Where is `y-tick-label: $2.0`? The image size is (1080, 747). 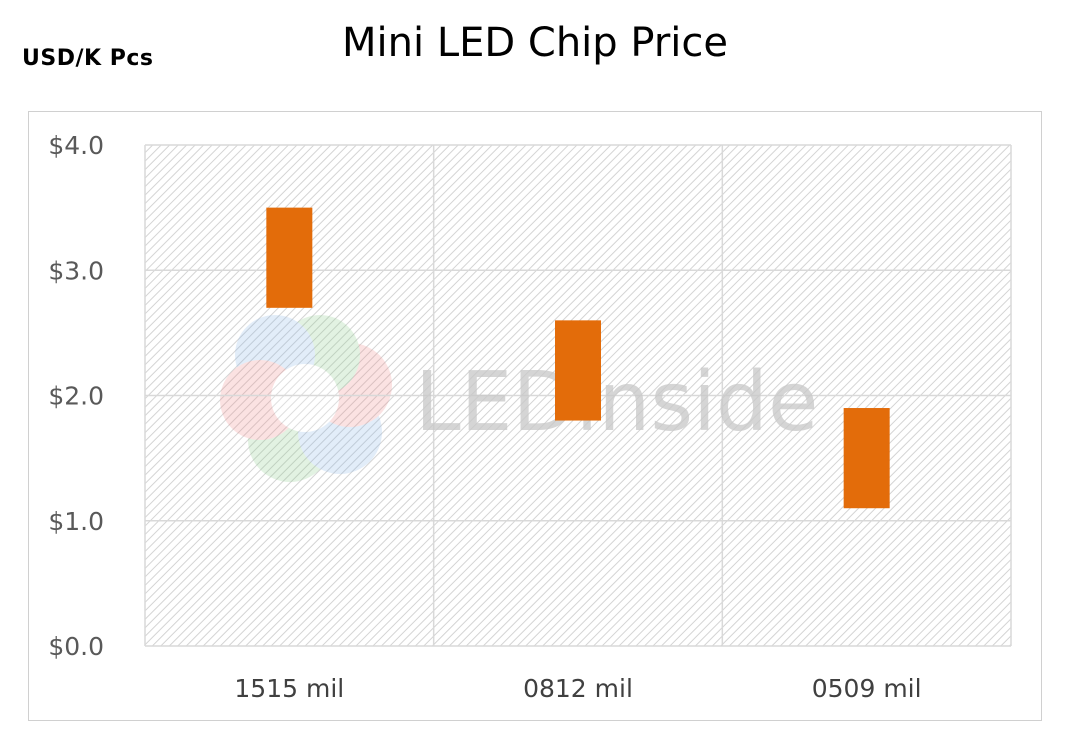
y-tick-label: $2.0 is located at coordinates (76, 396).